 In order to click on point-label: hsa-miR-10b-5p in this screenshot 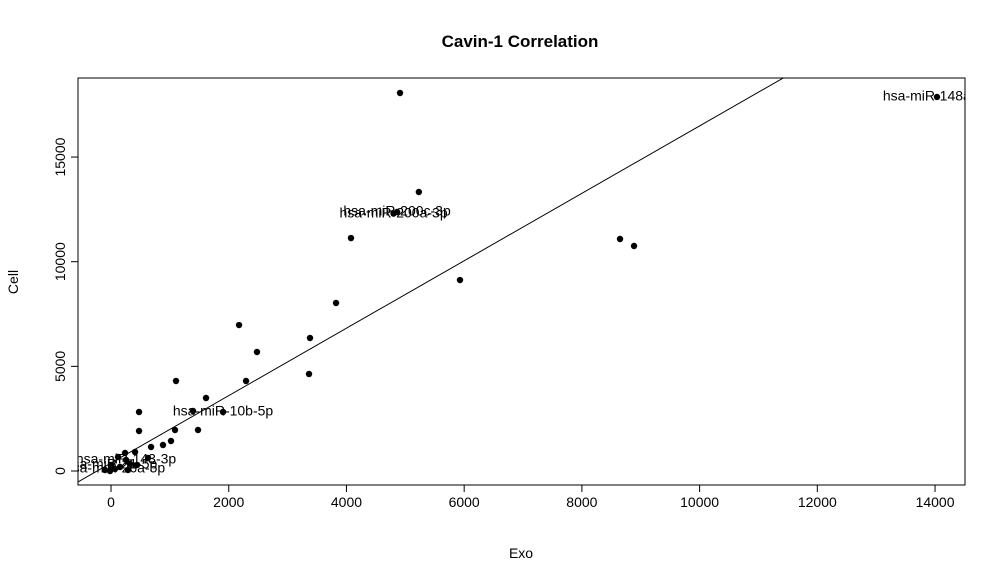, I will do `click(223, 411)`.